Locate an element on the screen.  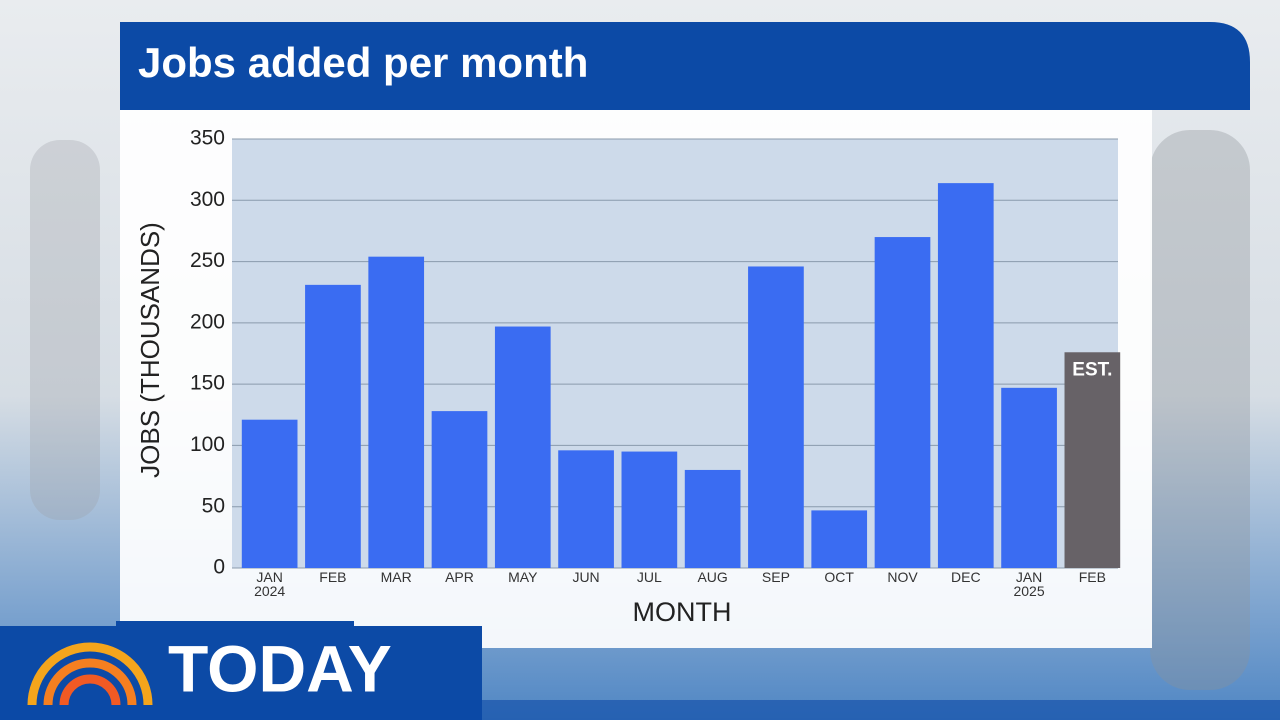
y-tick-label: 100 is located at coordinates (207, 444).